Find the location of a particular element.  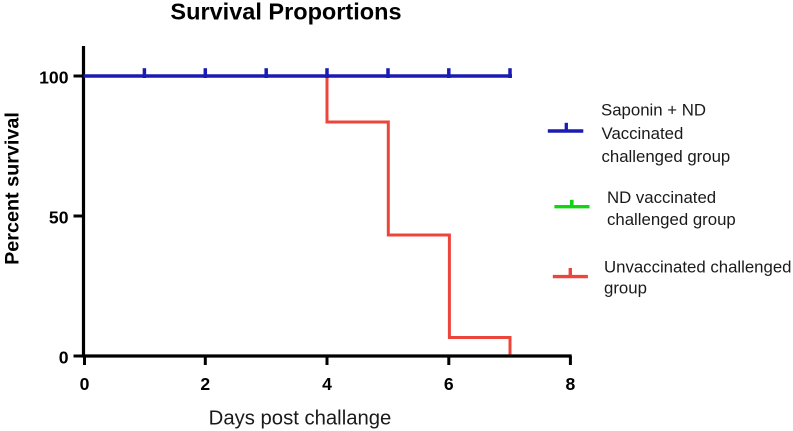

svg-text: Days post challange is located at coordinates (300, 419).